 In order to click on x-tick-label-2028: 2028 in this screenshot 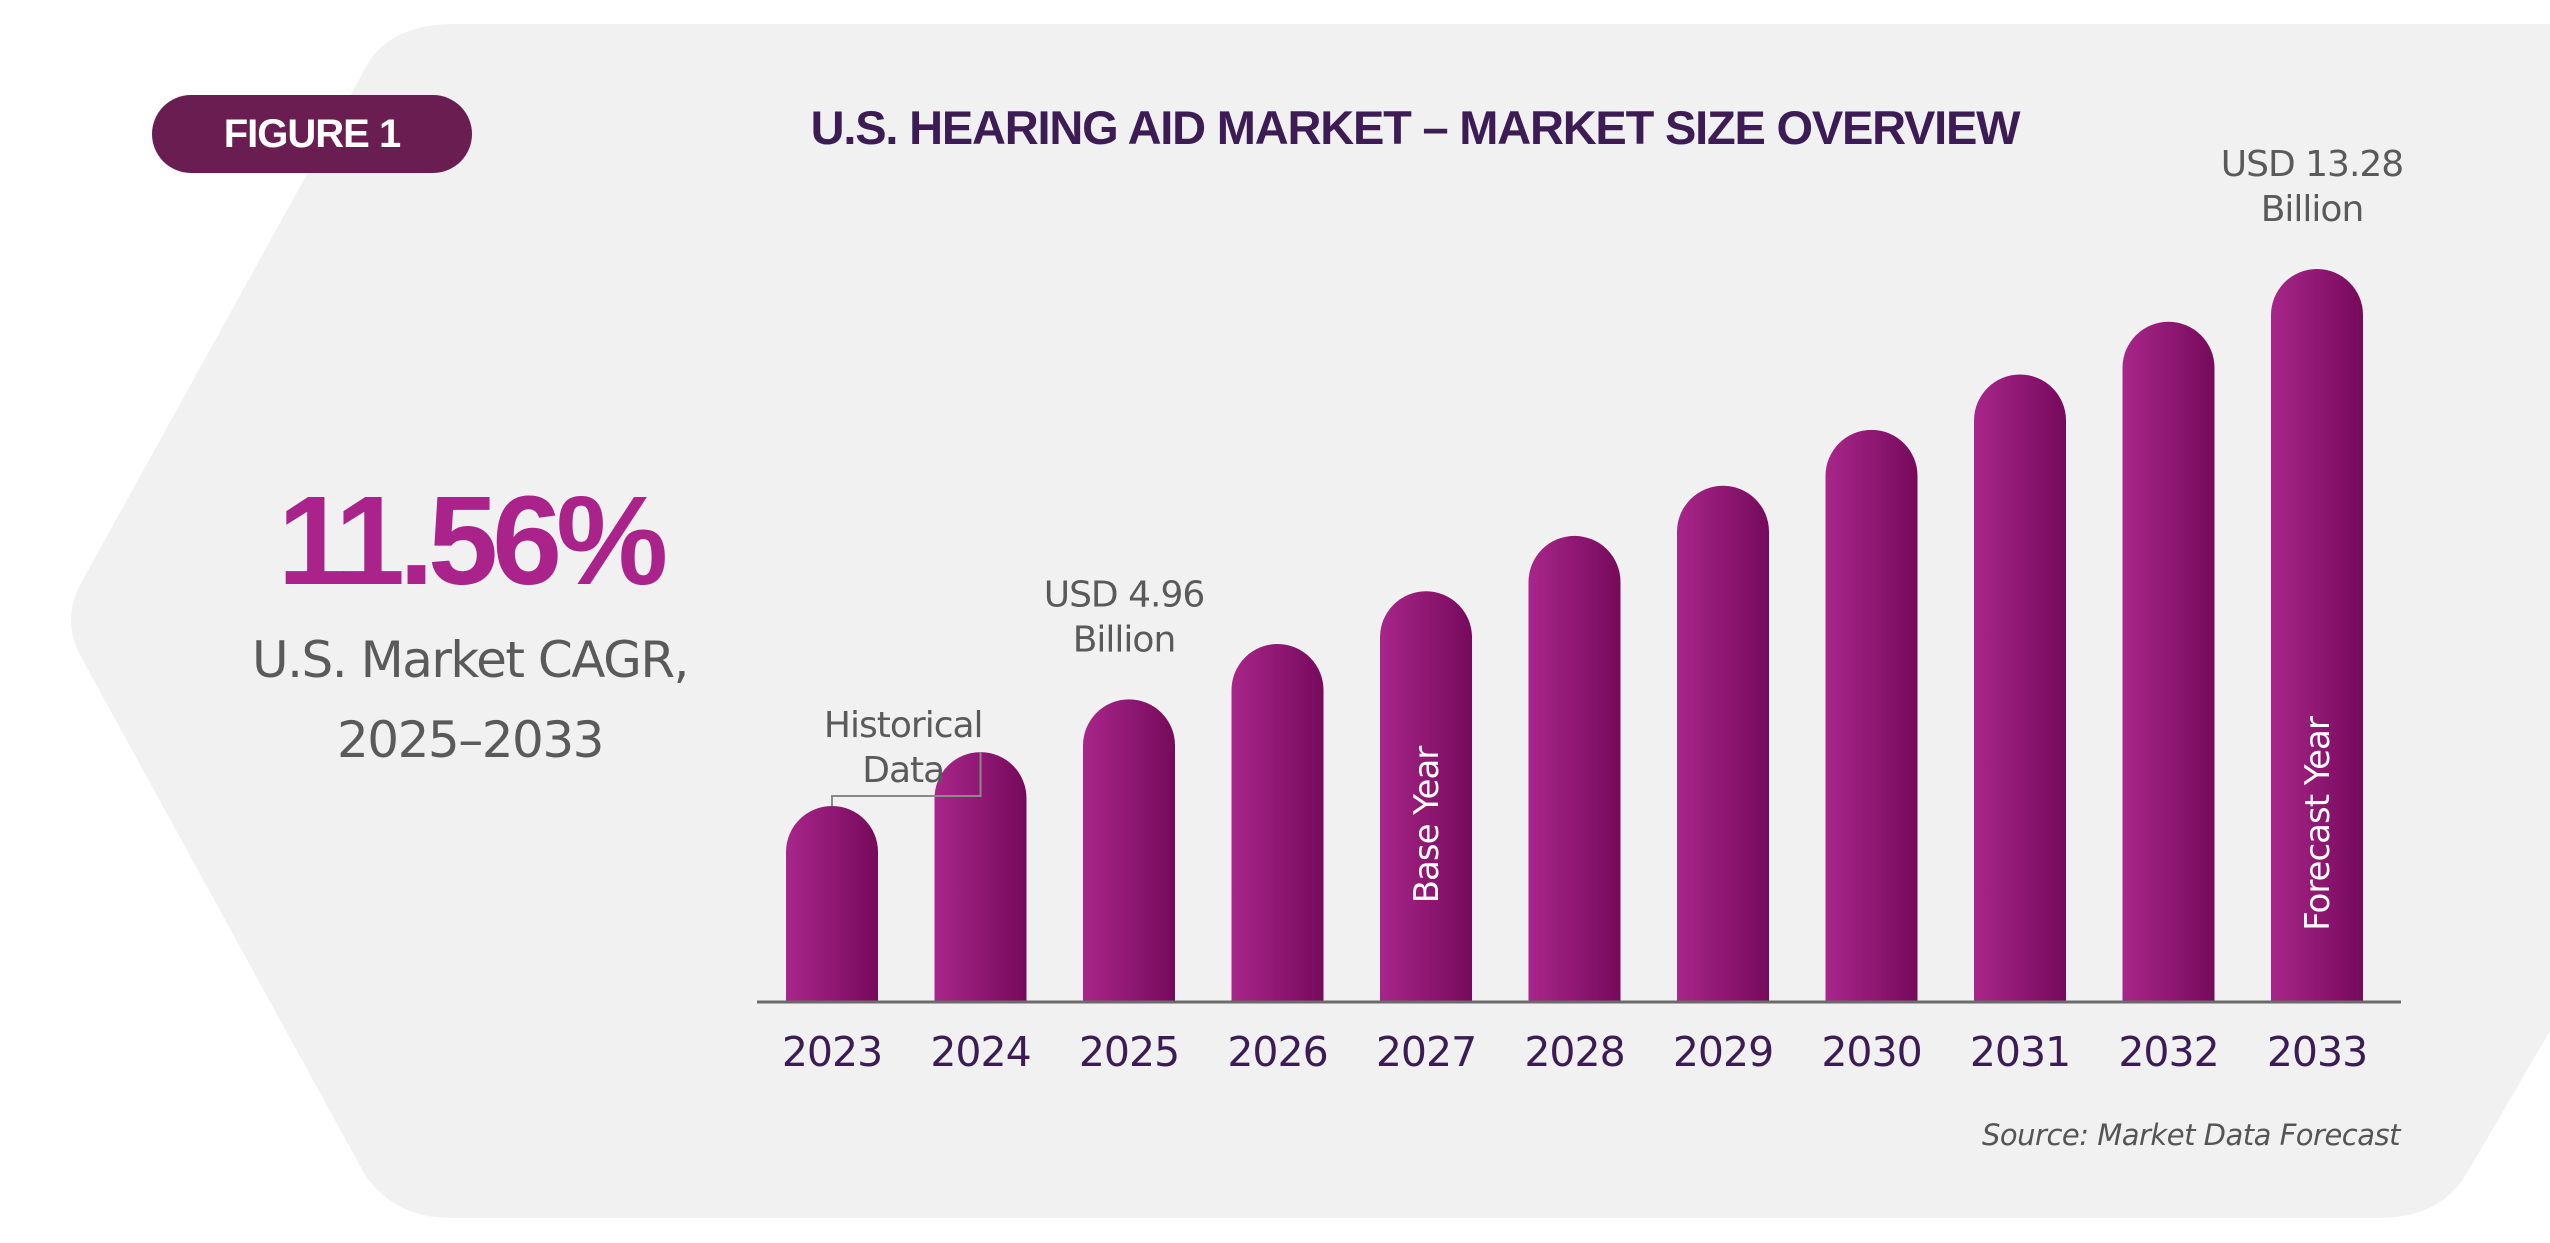, I will do `click(1574, 1052)`.